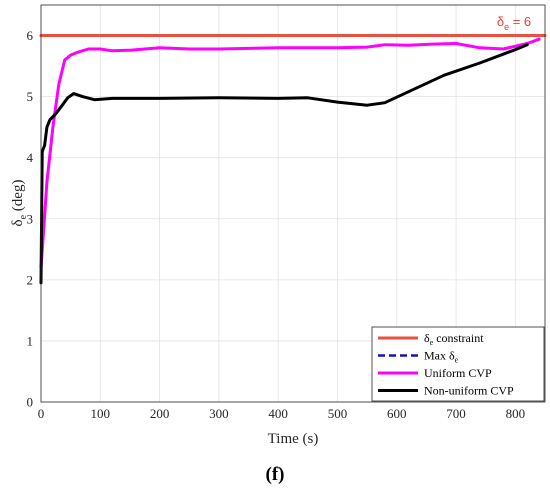  I want to click on legend-label-3: Non-uniform CVP, so click(469, 391).